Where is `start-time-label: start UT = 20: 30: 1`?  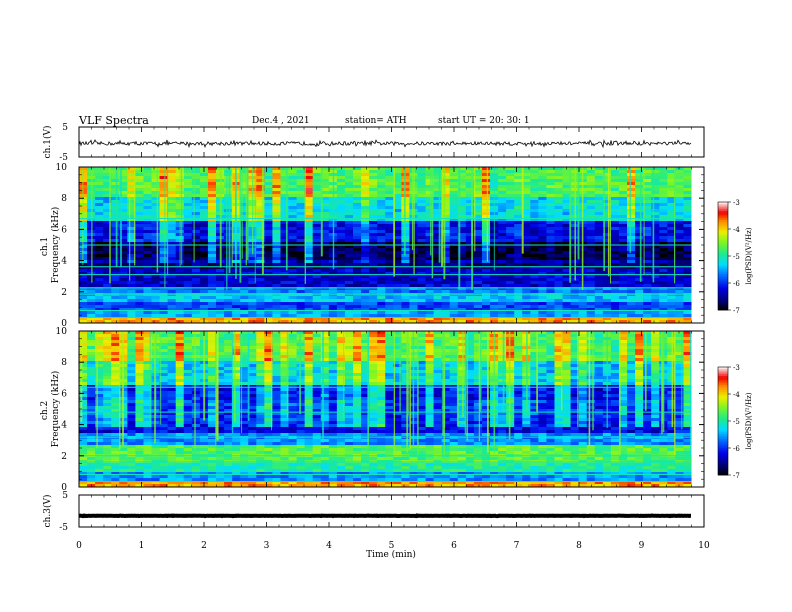
start-time-label: start UT = 20: 30: 1 is located at coordinates (484, 121).